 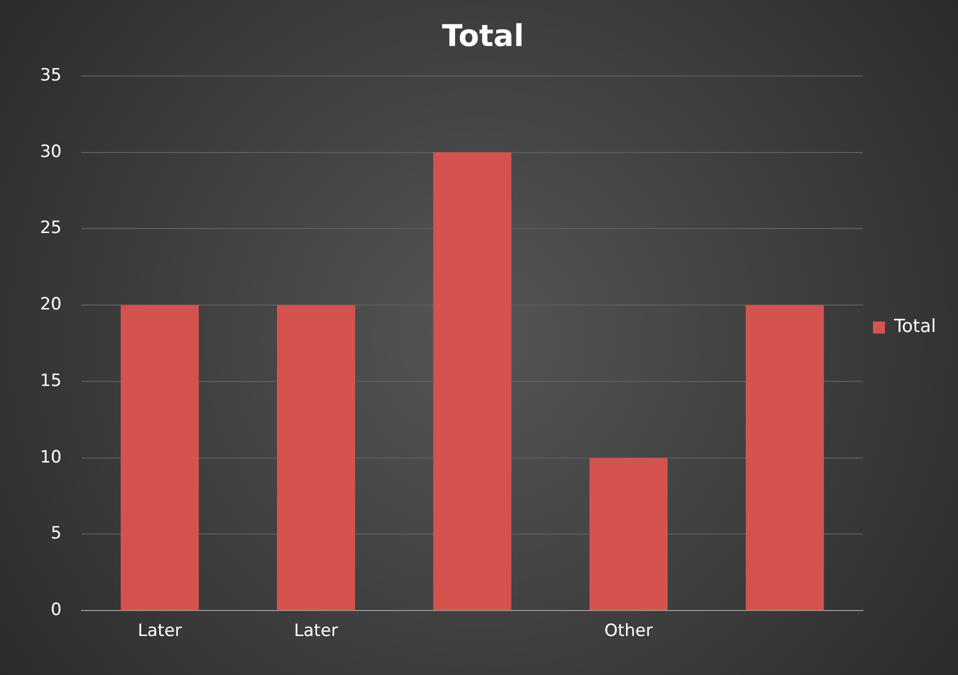 What do you see at coordinates (51, 152) in the screenshot?
I see `y-tick-label: 30` at bounding box center [51, 152].